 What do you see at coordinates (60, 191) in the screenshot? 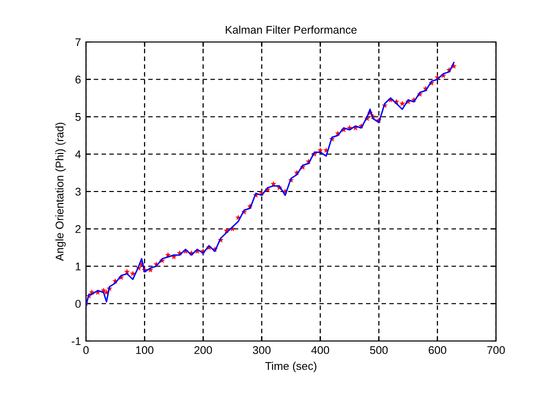
I see `y-axis-title: Angle Orientation (Phi) (rad)` at bounding box center [60, 191].